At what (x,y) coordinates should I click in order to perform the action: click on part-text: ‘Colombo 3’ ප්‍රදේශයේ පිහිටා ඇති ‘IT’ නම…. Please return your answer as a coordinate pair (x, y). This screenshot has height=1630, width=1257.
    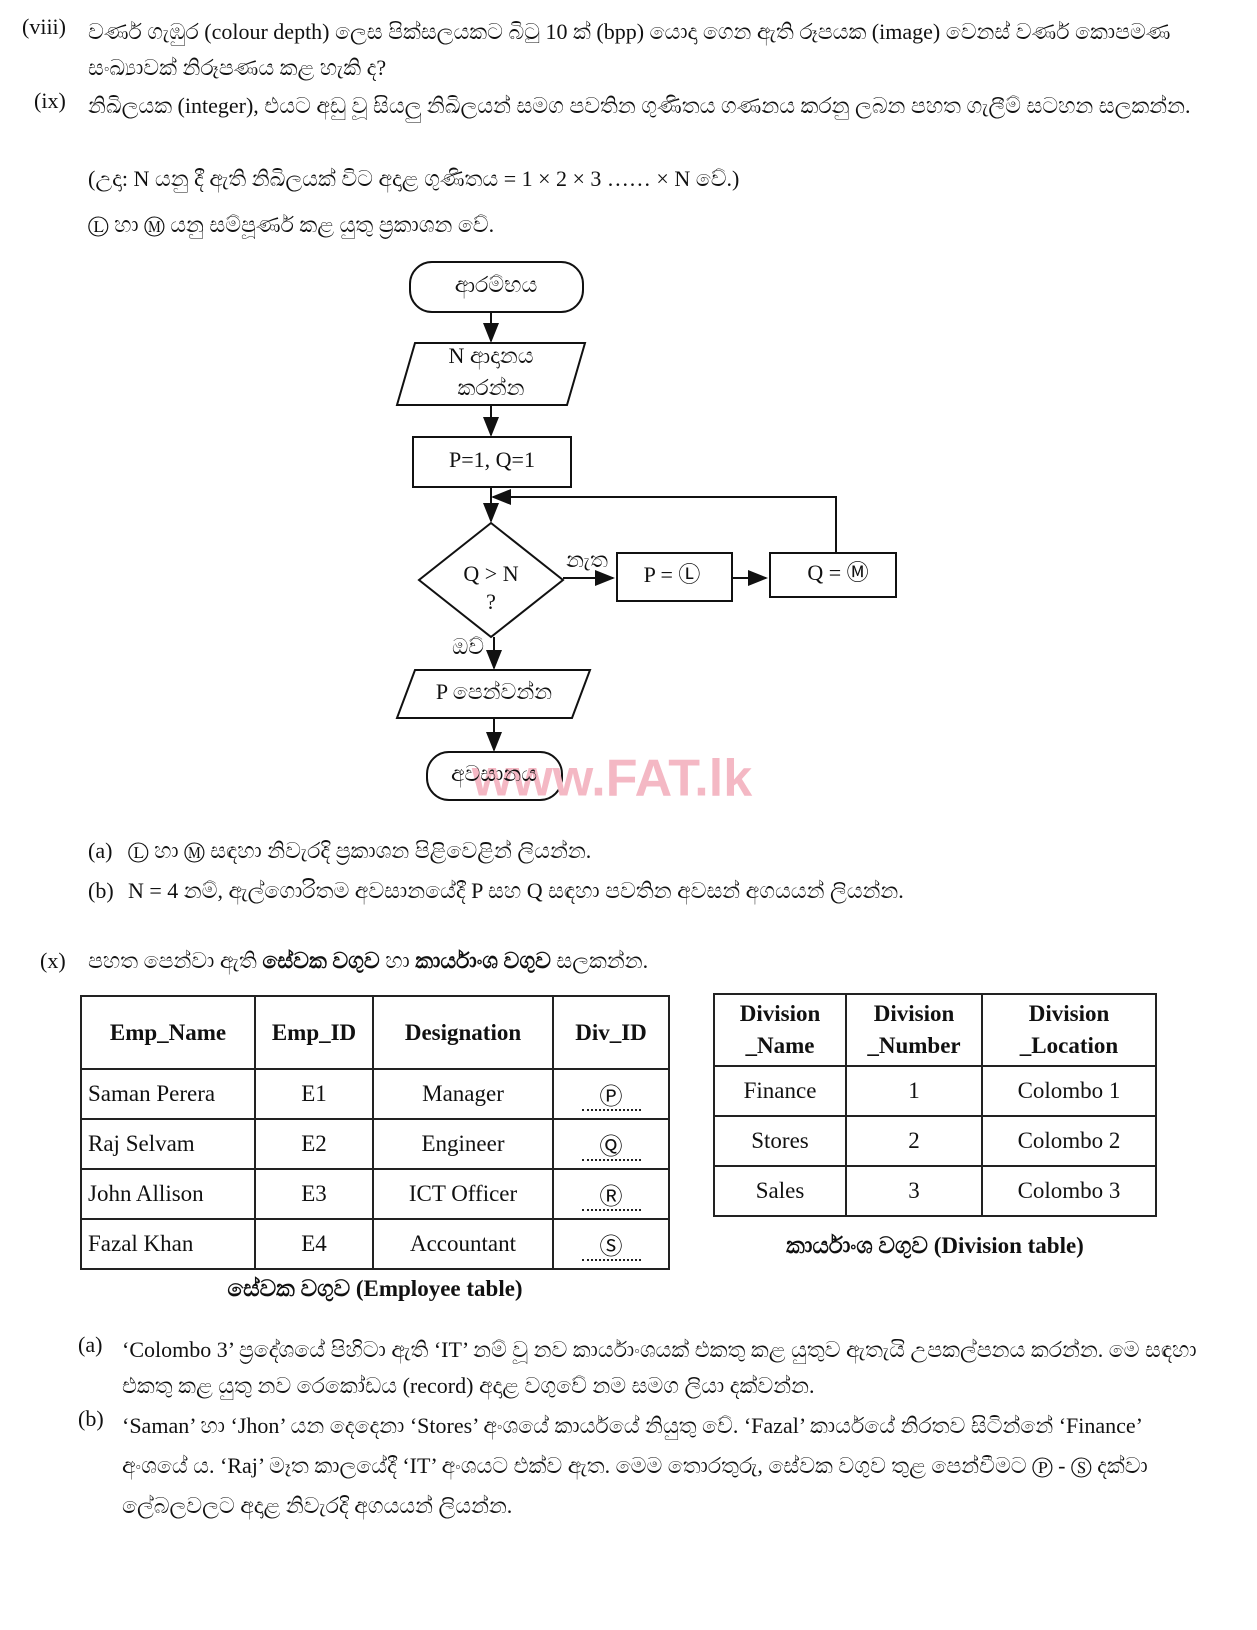
    Looking at the image, I should click on (659, 1367).